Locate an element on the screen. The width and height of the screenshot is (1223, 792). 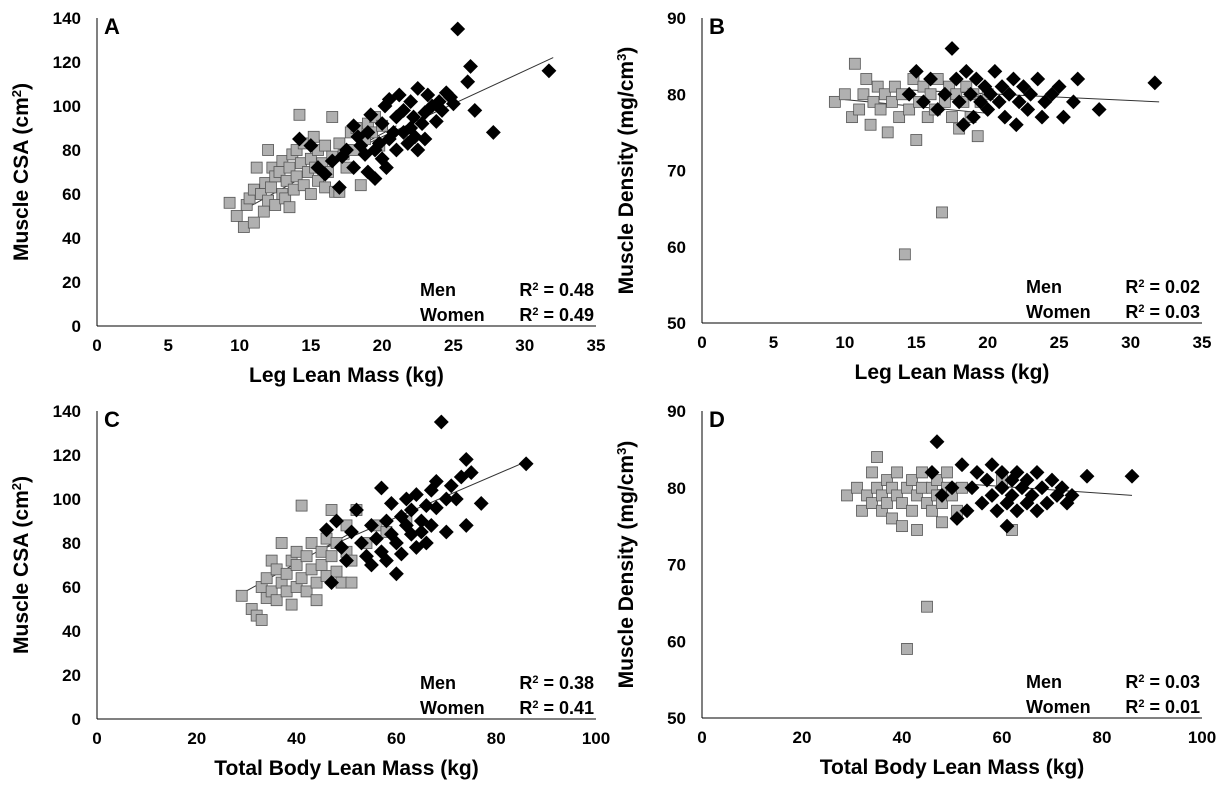
x-tick-label: 0 is located at coordinates (701, 737).